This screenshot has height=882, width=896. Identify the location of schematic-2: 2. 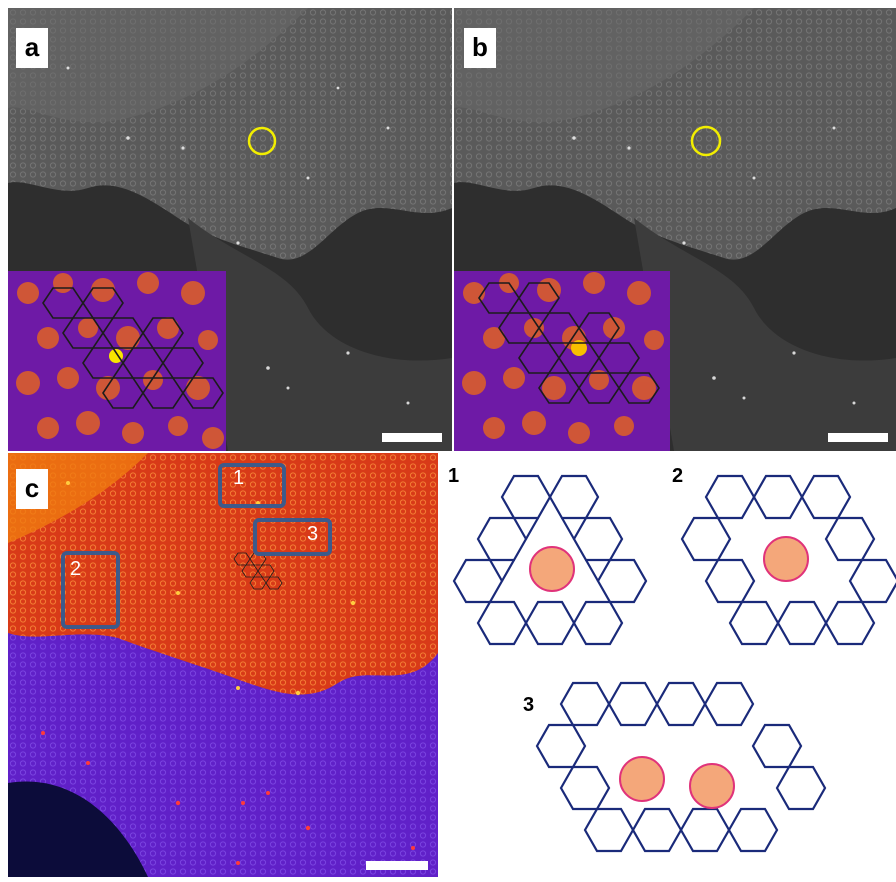
(782, 560).